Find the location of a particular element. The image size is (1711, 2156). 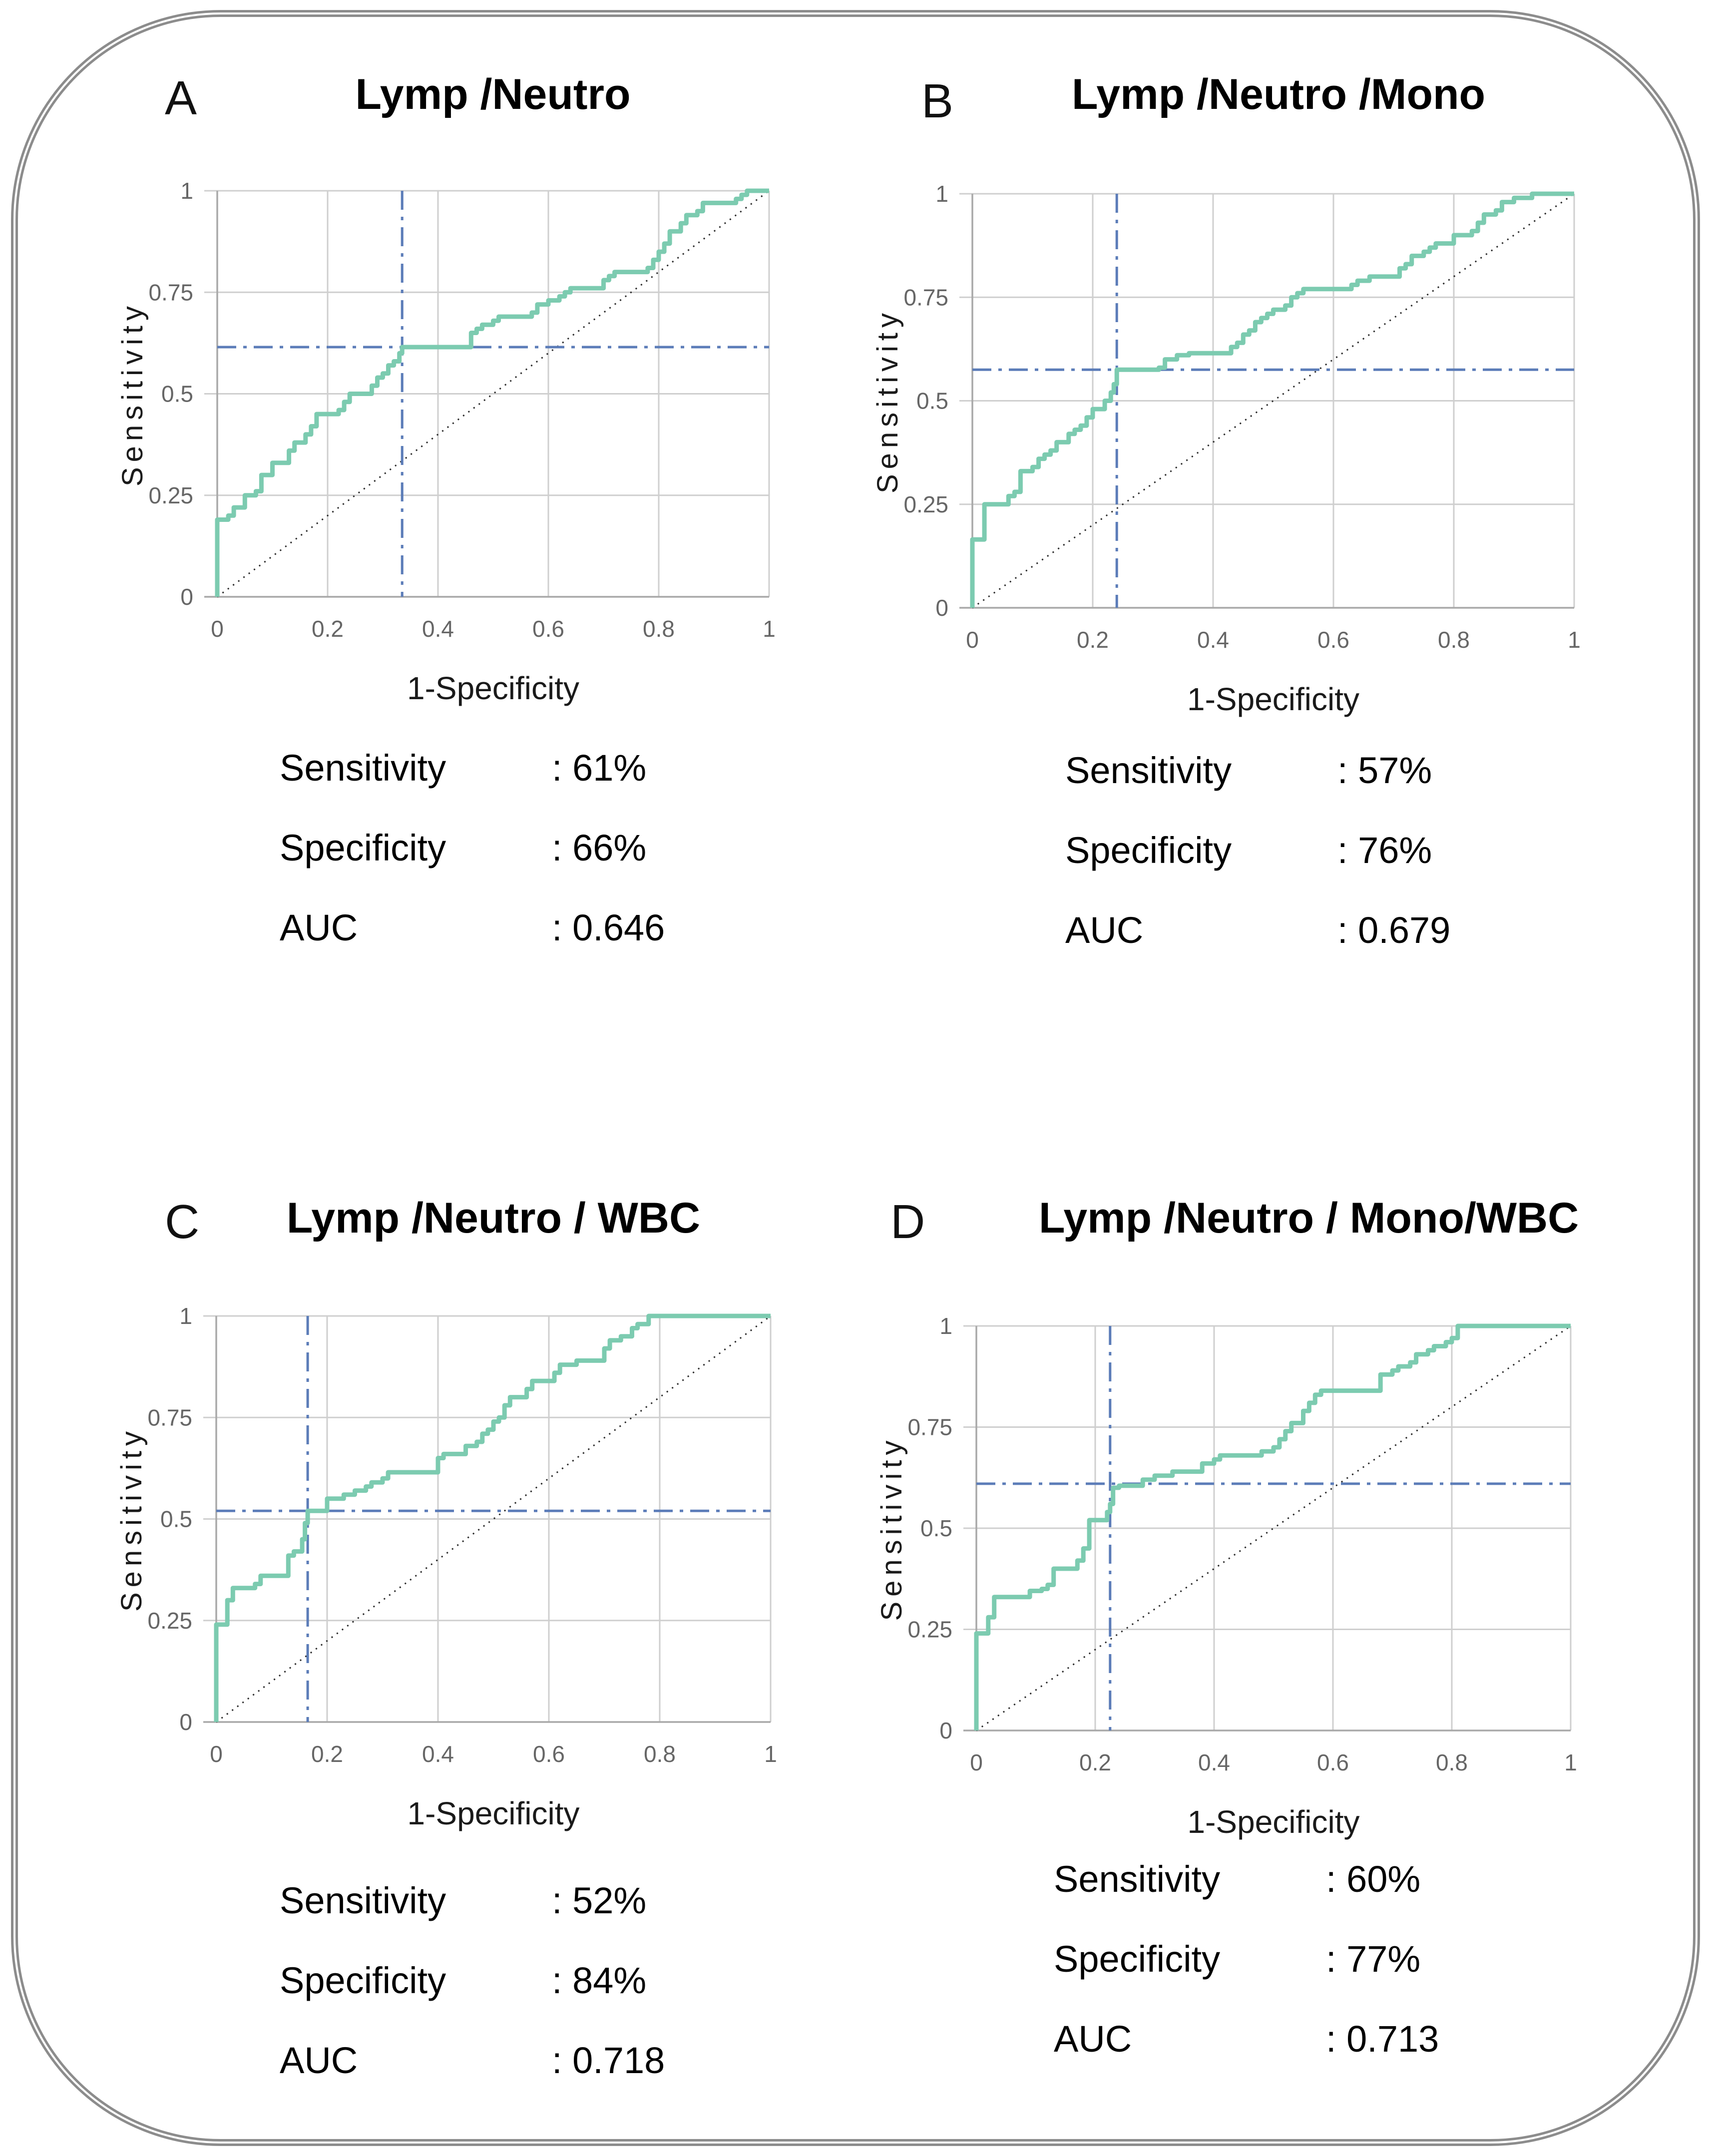

stat-row: Specificity : 76% is located at coordinates (1258, 869).